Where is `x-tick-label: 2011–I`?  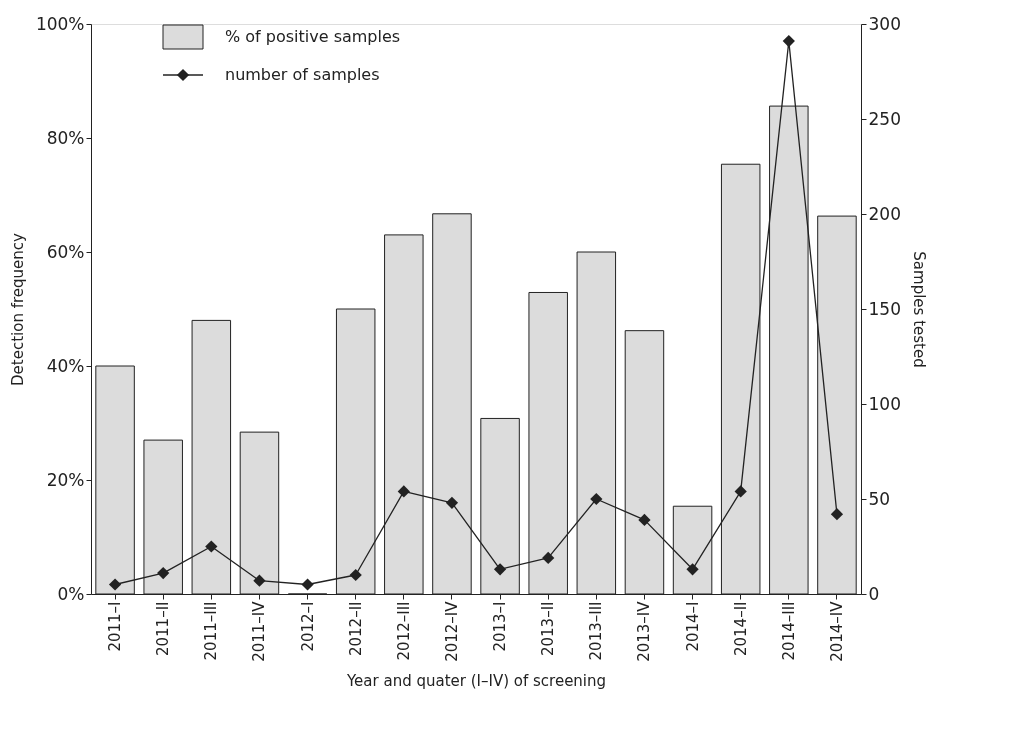 x-tick-label: 2011–I is located at coordinates (115, 626).